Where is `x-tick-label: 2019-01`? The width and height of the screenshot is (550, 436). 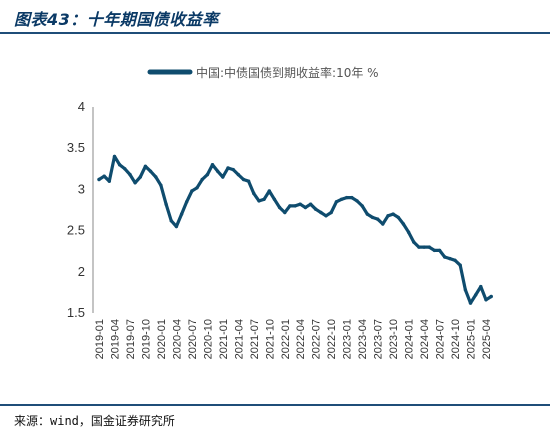 x-tick-label: 2019-01 is located at coordinates (100, 339).